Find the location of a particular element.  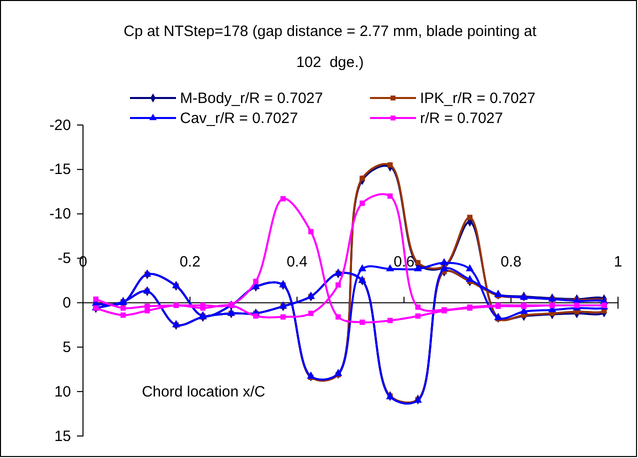

y-tick-label: 0 is located at coordinates (66, 303).